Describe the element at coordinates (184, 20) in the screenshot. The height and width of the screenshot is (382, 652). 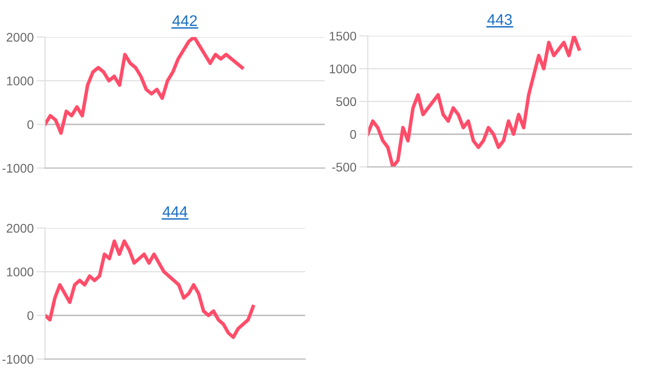
I see `chart-title: 442` at that location.